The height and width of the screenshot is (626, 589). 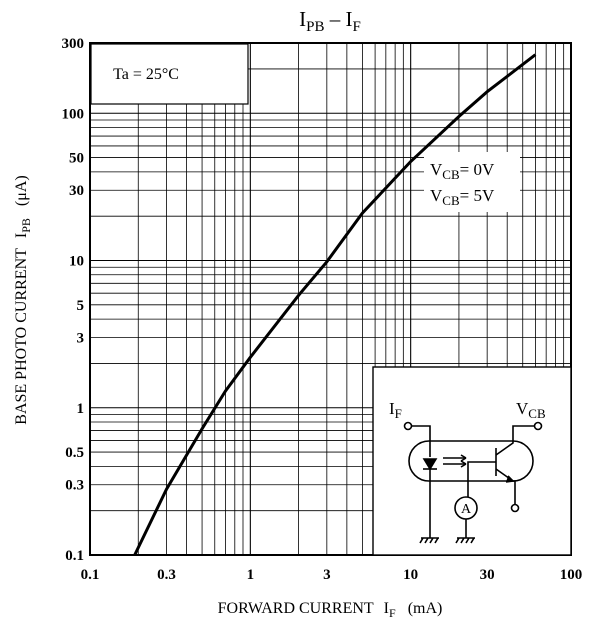 What do you see at coordinates (332, 575) in the screenshot?
I see `x-tick-labels: 0.1 0.3 1 3 10 30 100` at bounding box center [332, 575].